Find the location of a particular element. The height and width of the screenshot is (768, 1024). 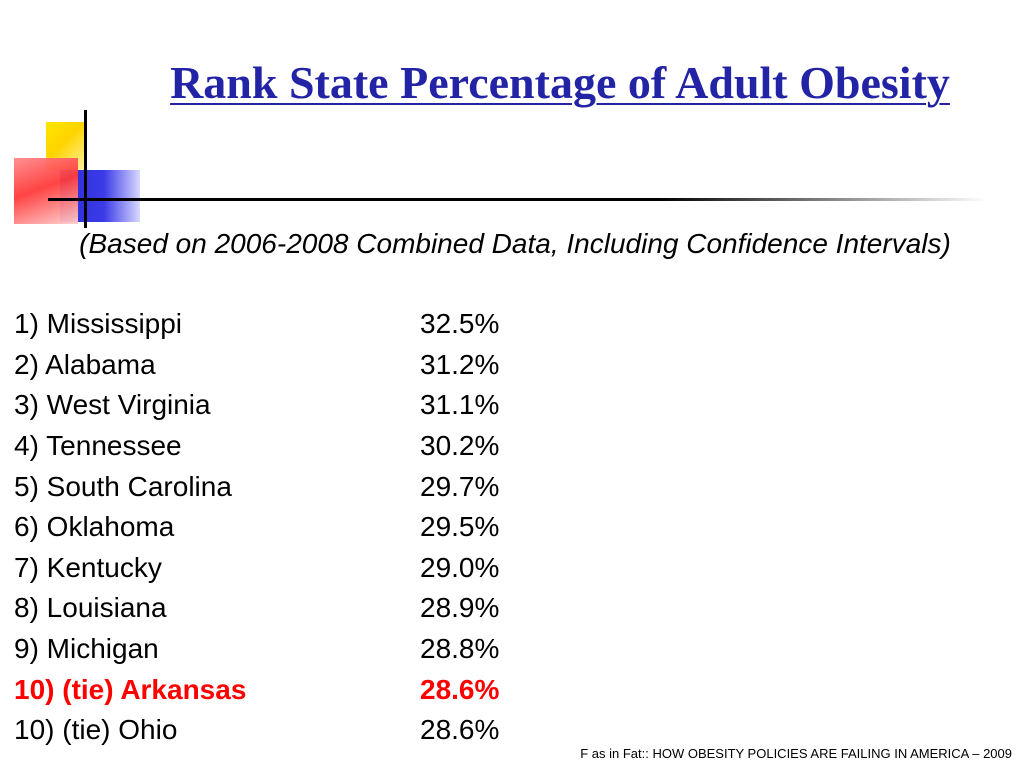

ranking-row-8: 8) Louisiana 28.9% is located at coordinates (314, 608).